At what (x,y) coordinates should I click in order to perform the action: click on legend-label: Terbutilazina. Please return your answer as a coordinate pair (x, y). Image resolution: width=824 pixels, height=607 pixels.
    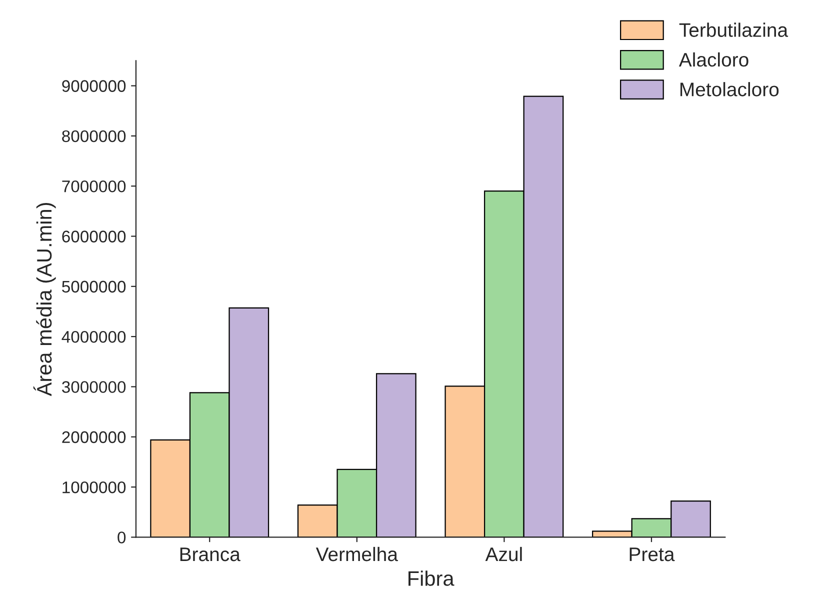
    Looking at the image, I should click on (733, 29).